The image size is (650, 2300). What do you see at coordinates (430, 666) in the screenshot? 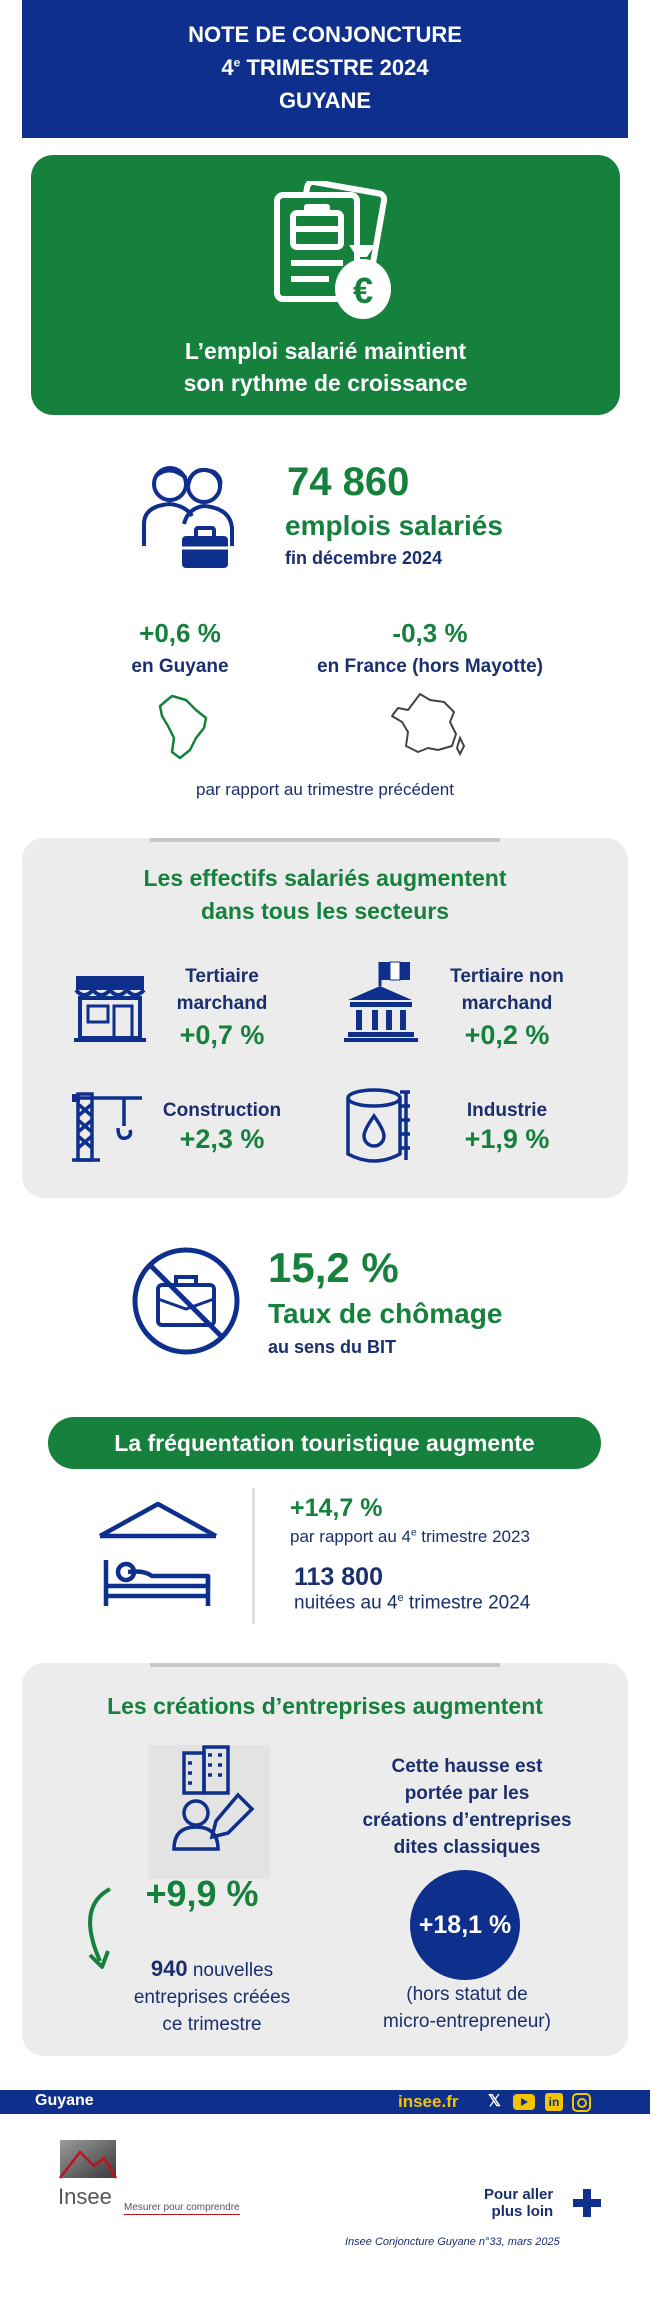
I see `france-label: en France (hors Mayotte)` at bounding box center [430, 666].